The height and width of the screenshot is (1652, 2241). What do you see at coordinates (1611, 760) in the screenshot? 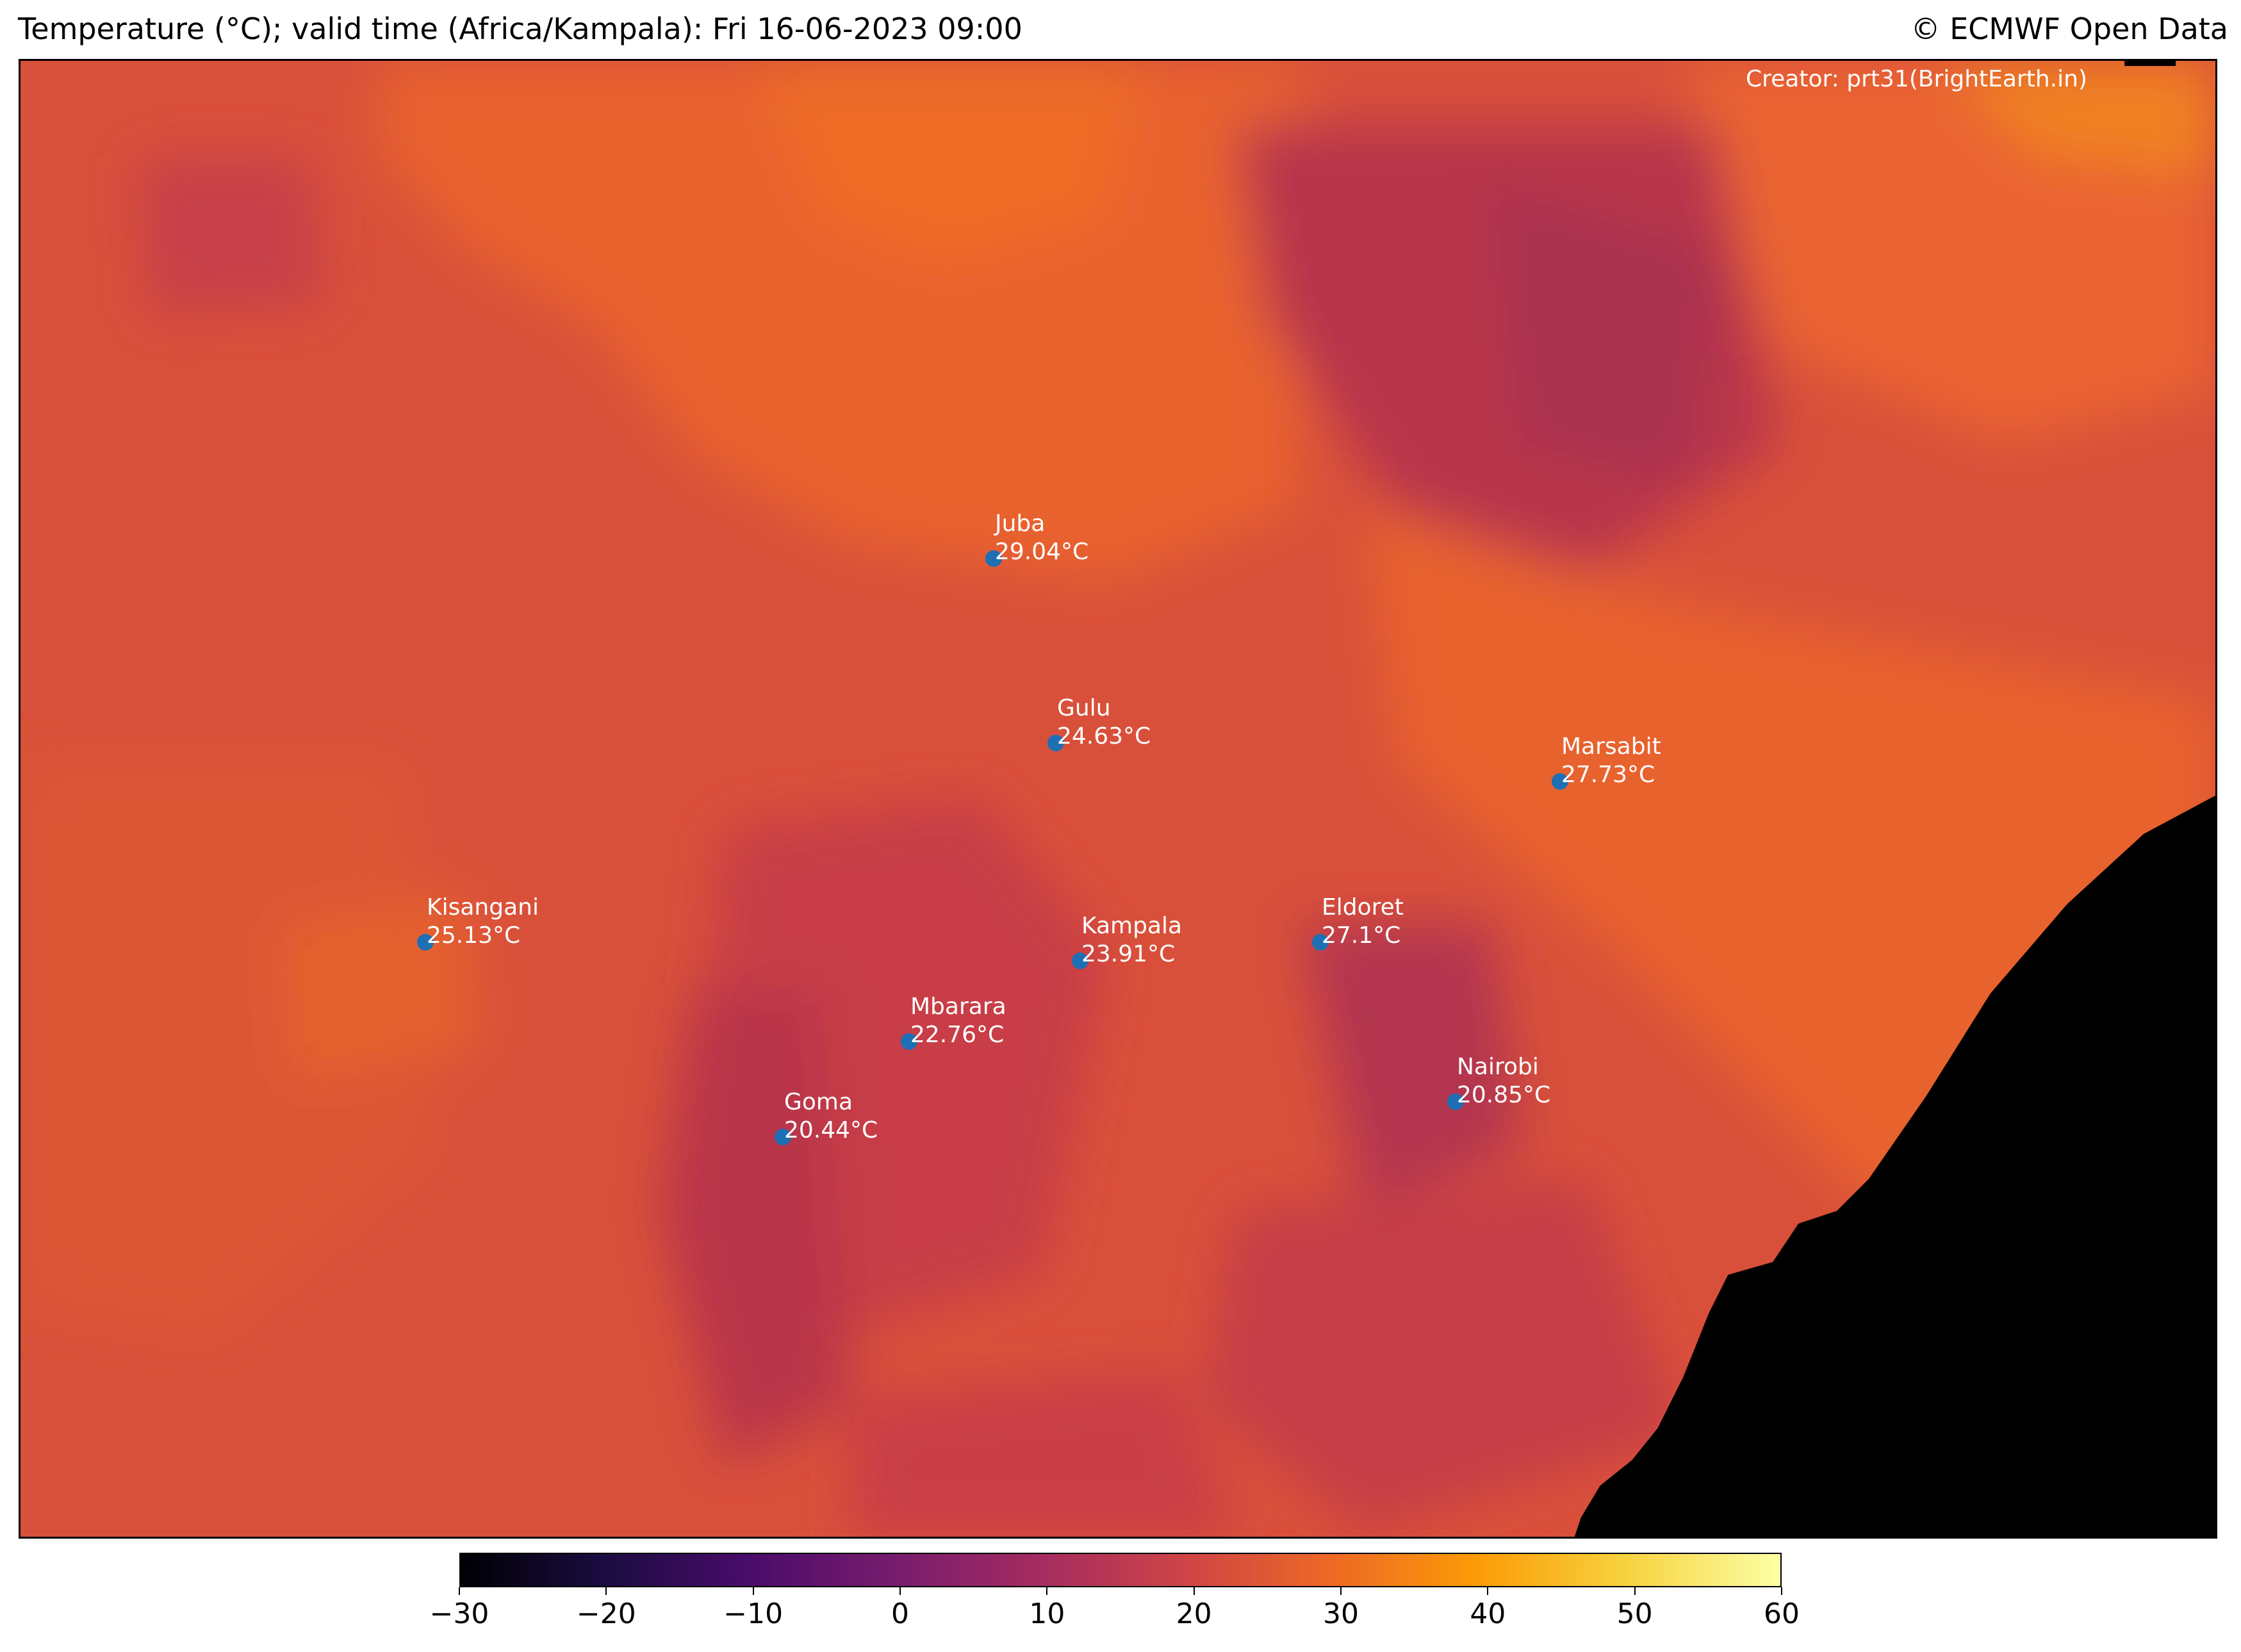
I see `city-label: Marsabit 27.73°C` at bounding box center [1611, 760].